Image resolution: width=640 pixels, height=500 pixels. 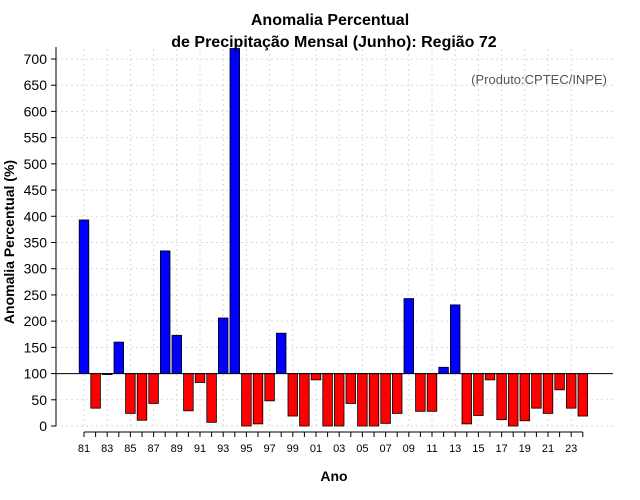 What do you see at coordinates (525, 449) in the screenshot?
I see `x-tick-label: 19` at bounding box center [525, 449].